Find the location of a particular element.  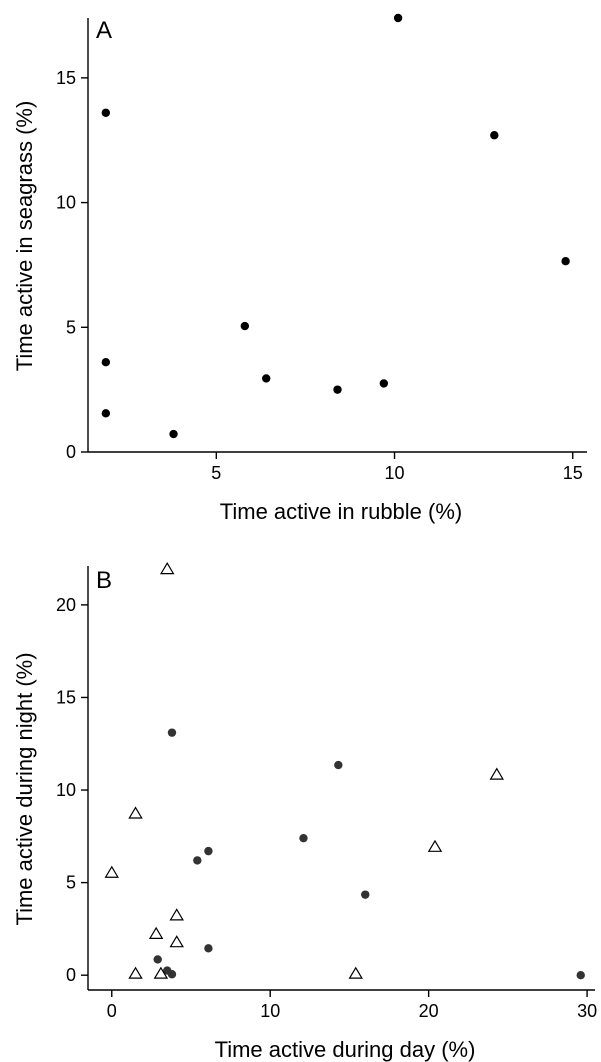

panel-b-y-tick-label: 15 is located at coordinates (66, 697).